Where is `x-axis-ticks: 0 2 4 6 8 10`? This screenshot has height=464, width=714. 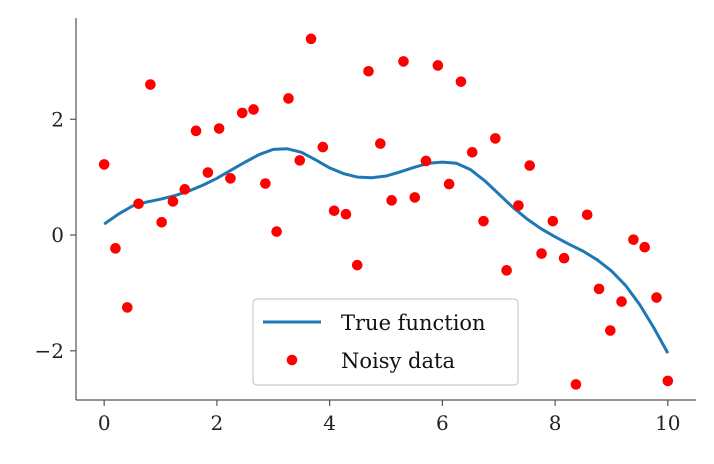
x-axis-ticks: 0 2 4 6 8 10 is located at coordinates (389, 417).